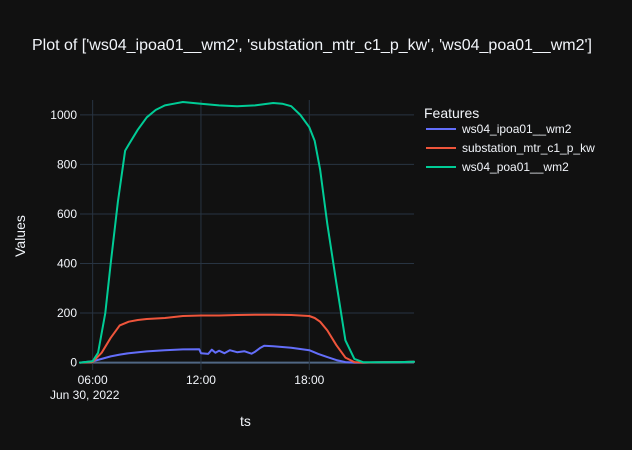  I want to click on y-axis-title: Values, so click(20, 236).